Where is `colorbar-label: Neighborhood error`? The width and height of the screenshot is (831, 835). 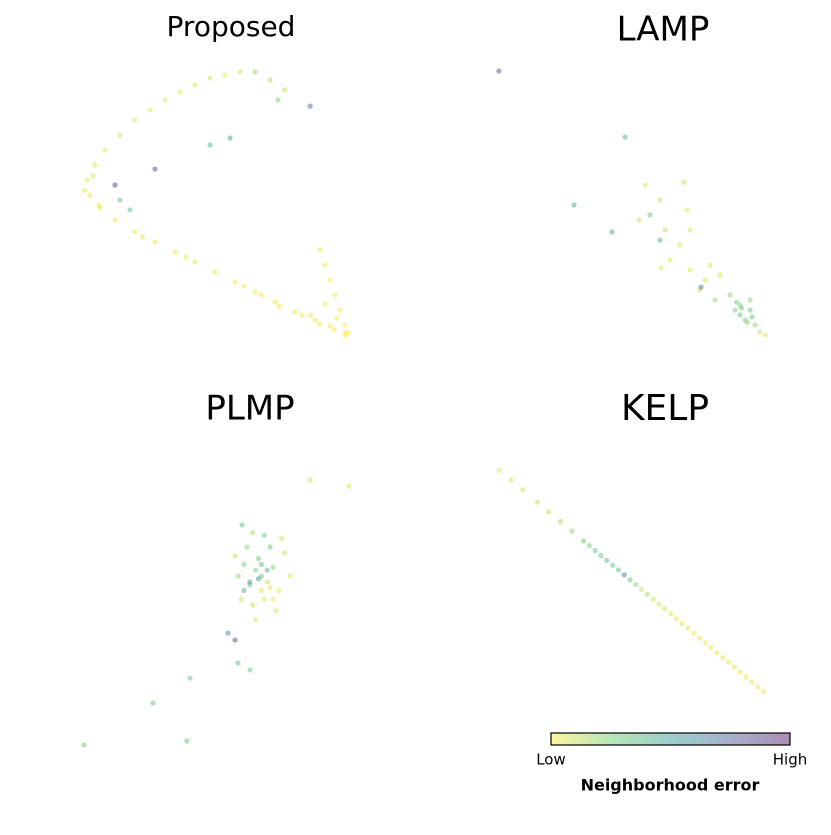
colorbar-label: Neighborhood error is located at coordinates (670, 785).